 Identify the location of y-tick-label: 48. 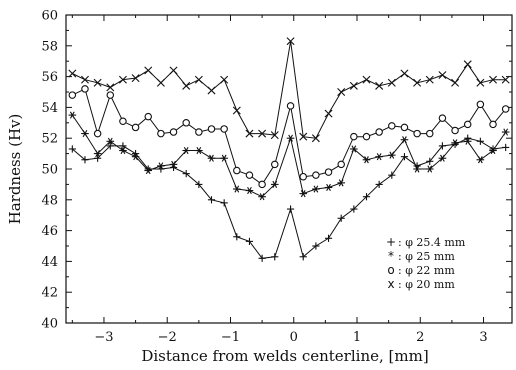
(49, 200).